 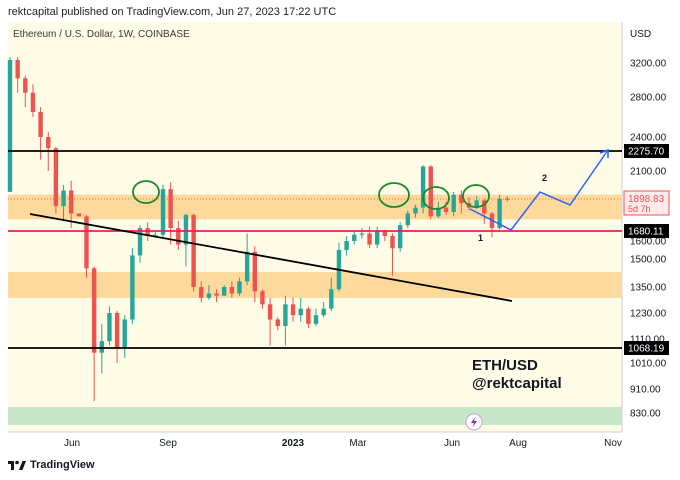 What do you see at coordinates (517, 383) in the screenshot?
I see `watermark-line2: @rektcapital` at bounding box center [517, 383].